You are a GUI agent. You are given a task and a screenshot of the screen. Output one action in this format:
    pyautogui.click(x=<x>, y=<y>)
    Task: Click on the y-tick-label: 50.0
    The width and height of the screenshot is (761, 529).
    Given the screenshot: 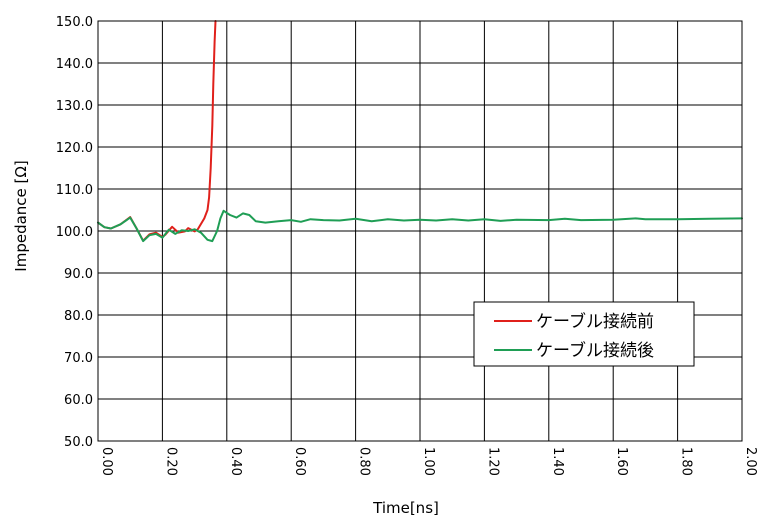 What is the action you would take?
    pyautogui.click(x=78, y=442)
    